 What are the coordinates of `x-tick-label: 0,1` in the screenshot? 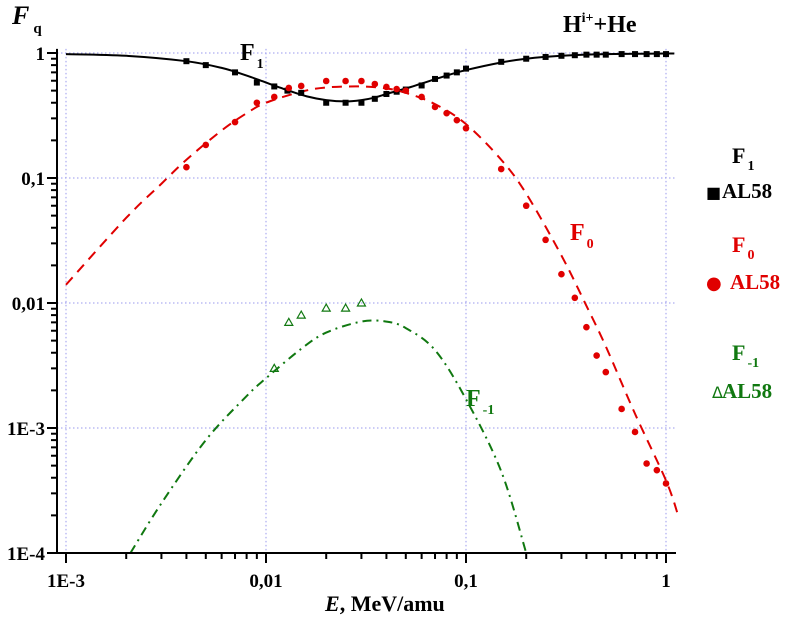 It's located at (466, 581).